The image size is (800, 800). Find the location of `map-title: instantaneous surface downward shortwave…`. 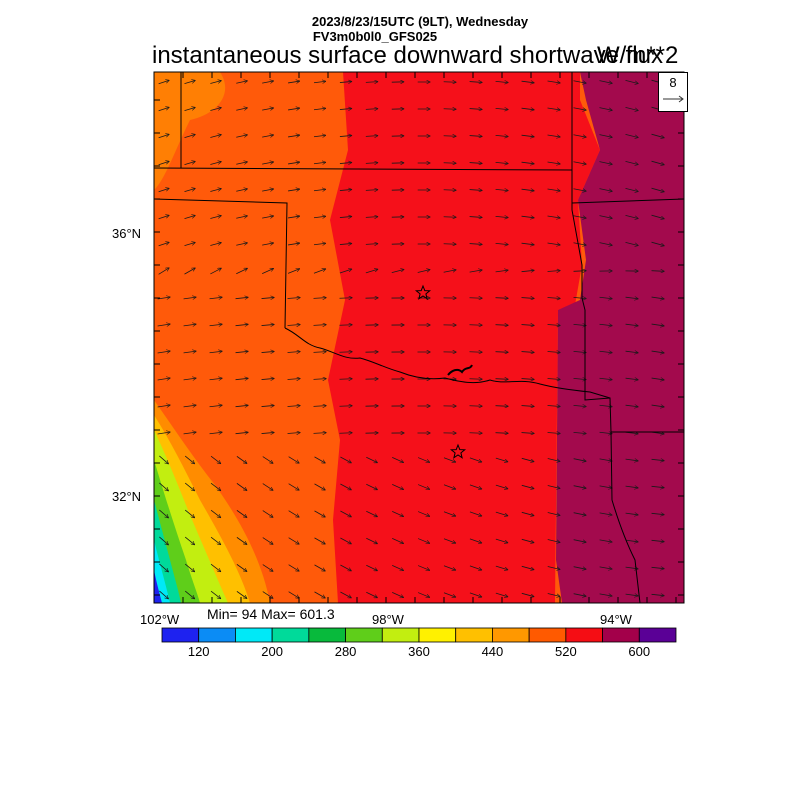

map-title: instantaneous surface downward shortwave… is located at coordinates (407, 55).